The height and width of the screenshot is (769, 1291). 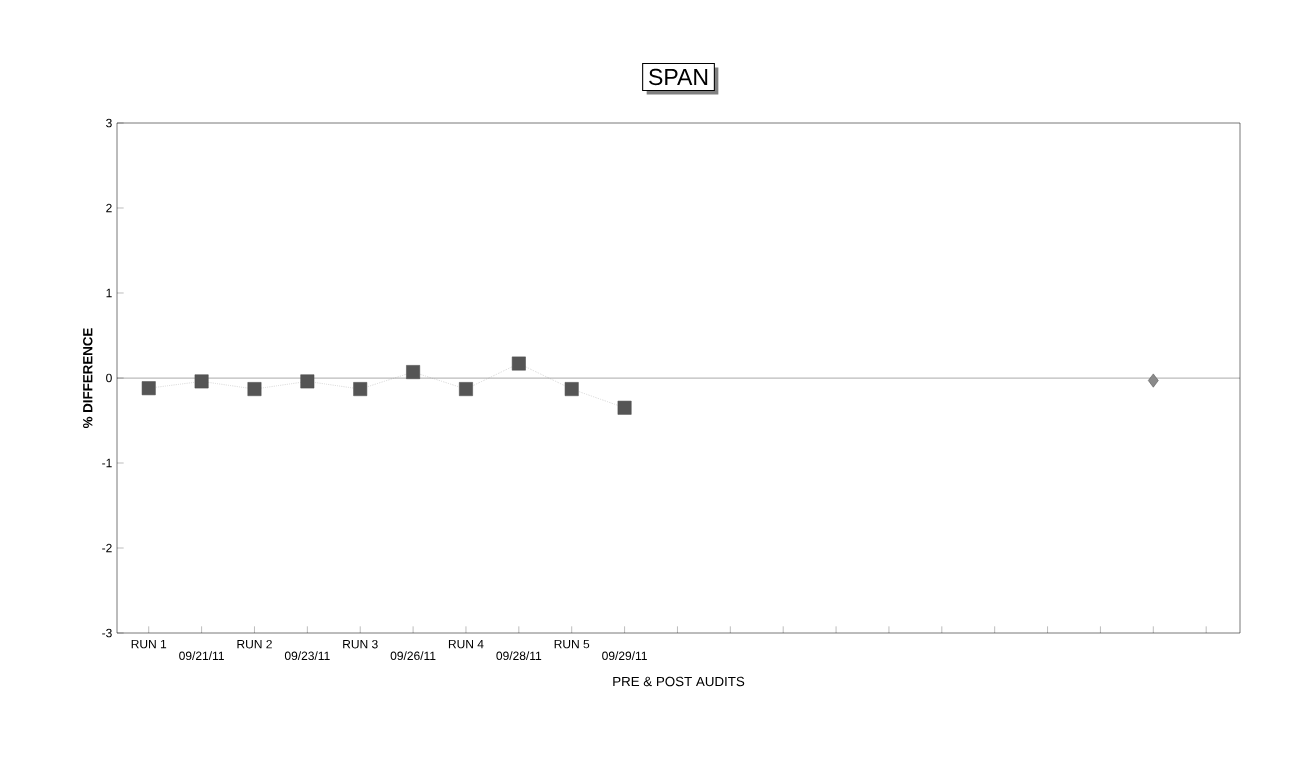 I want to click on x-tick-label: RUN 1, so click(x=149, y=644).